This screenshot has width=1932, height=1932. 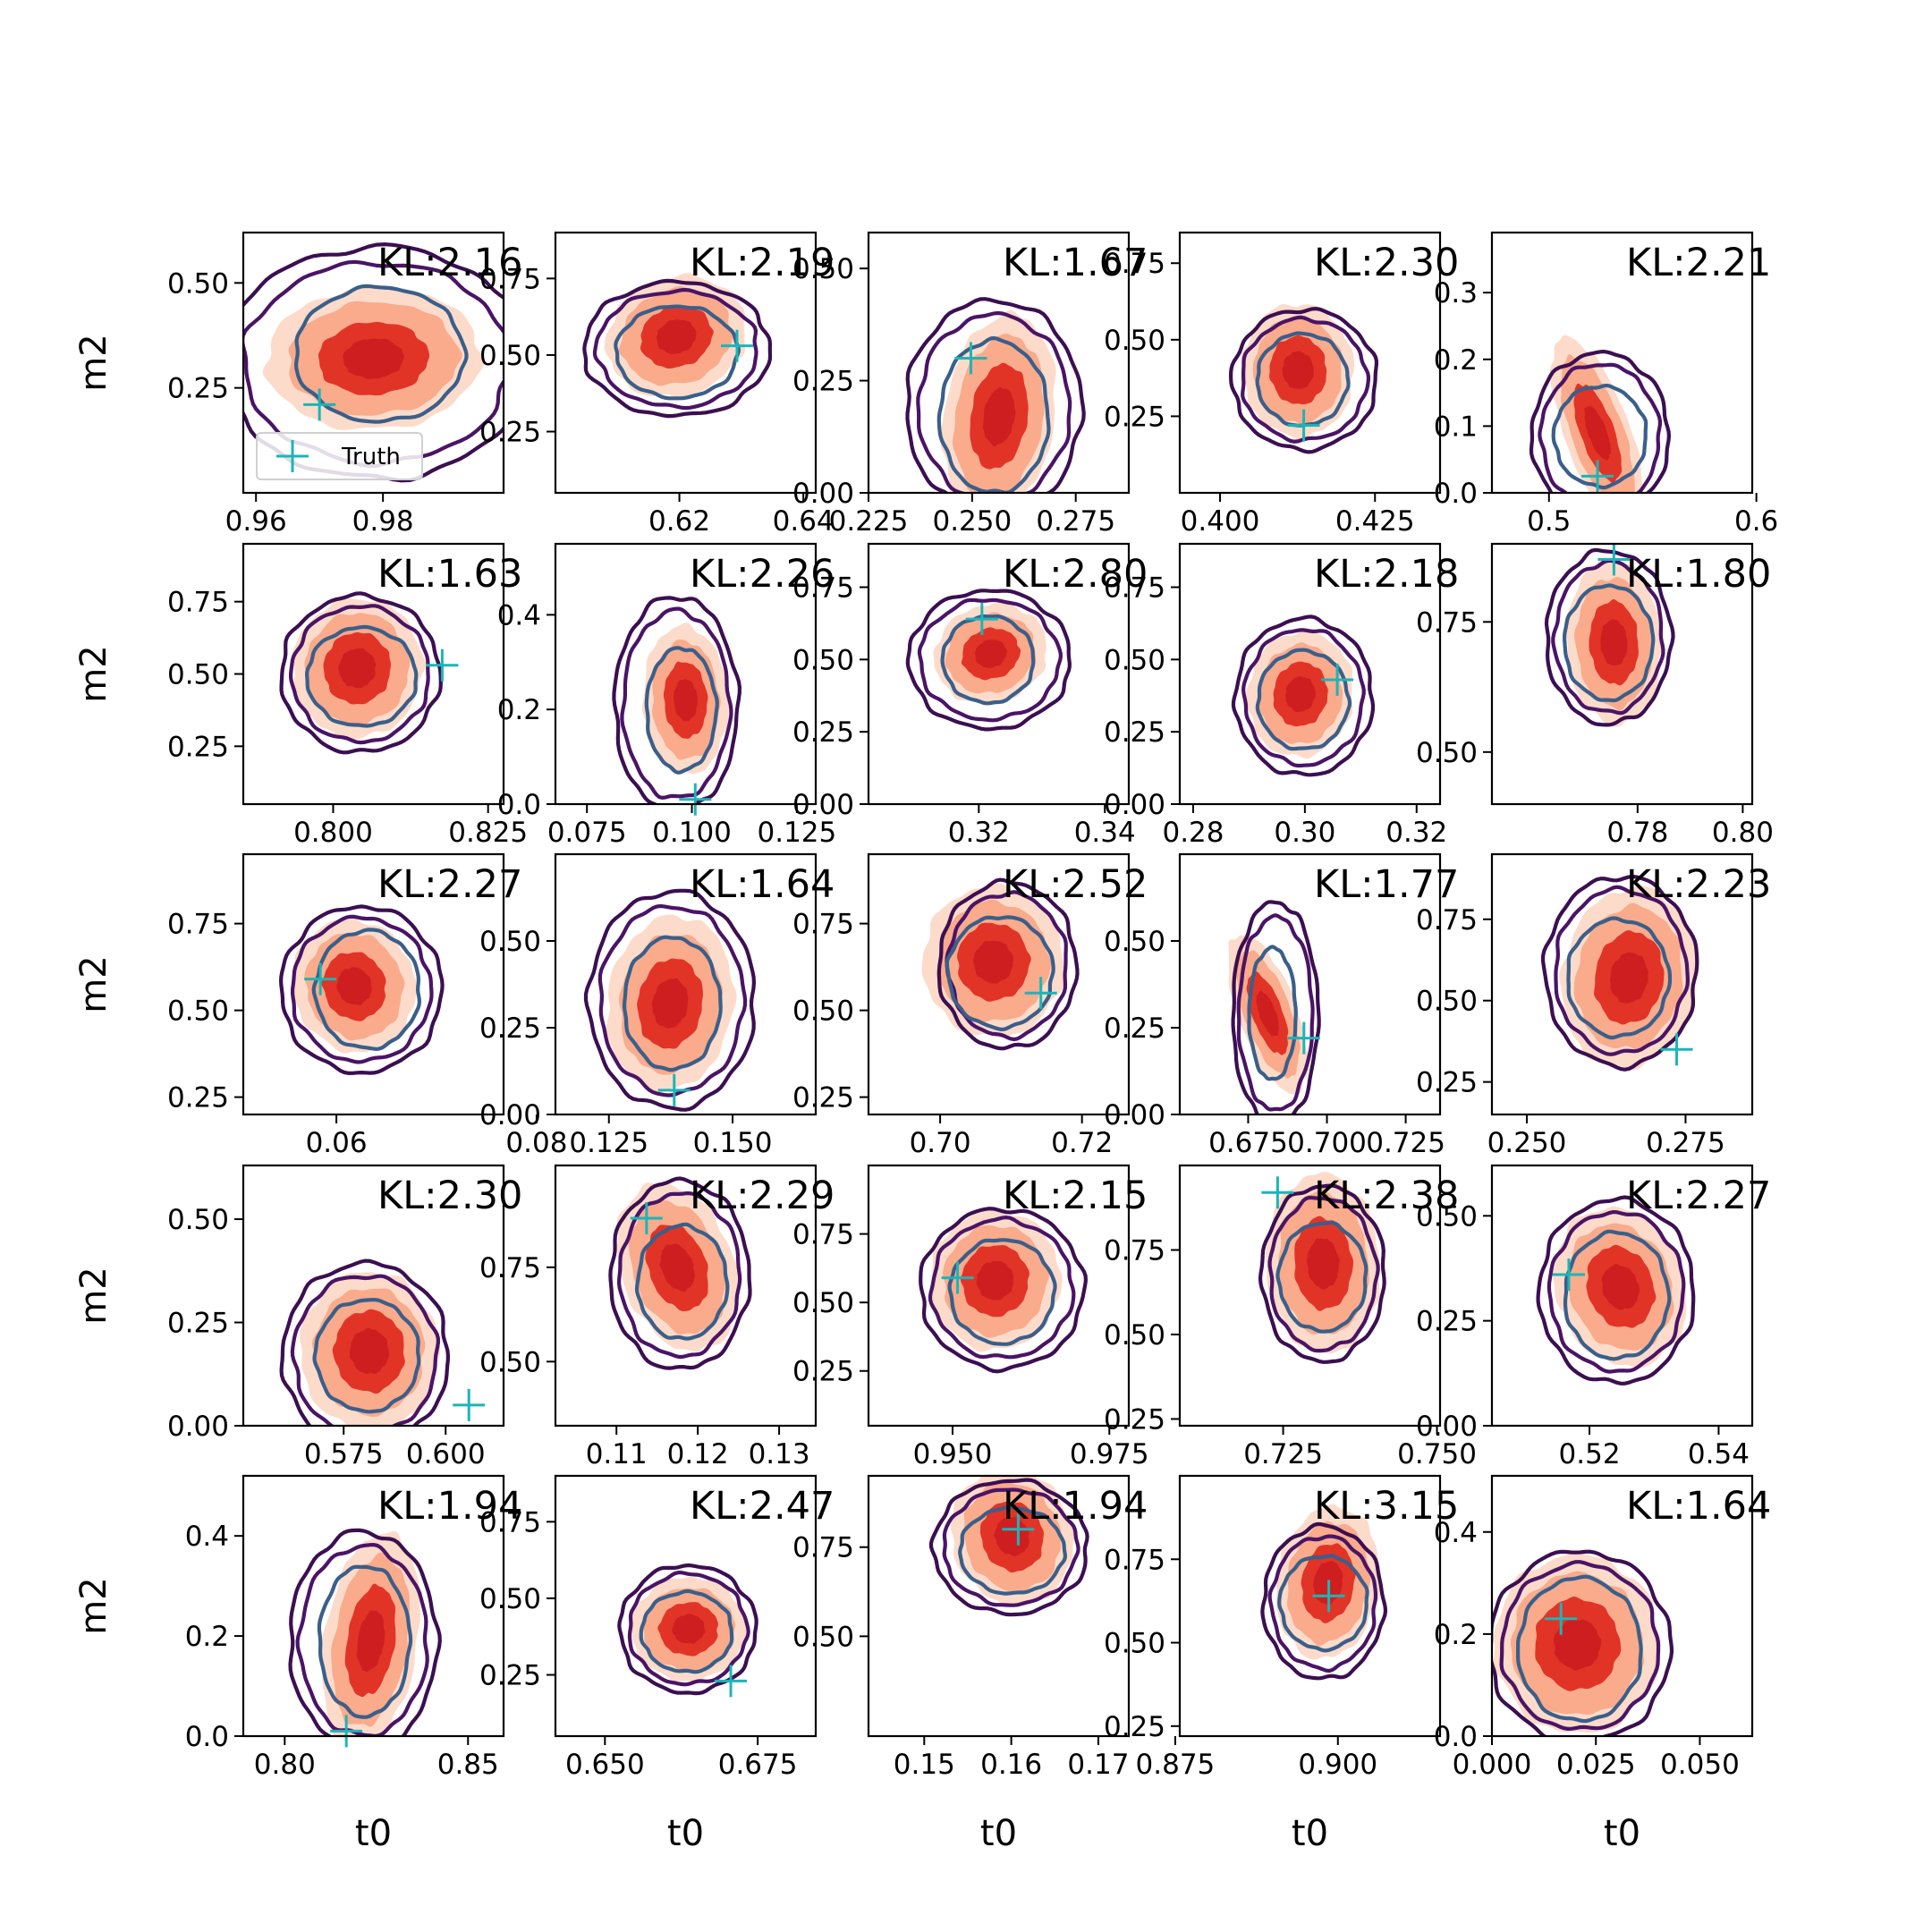 I want to click on y-tick-label: 0.75, so click(x=510, y=1522).